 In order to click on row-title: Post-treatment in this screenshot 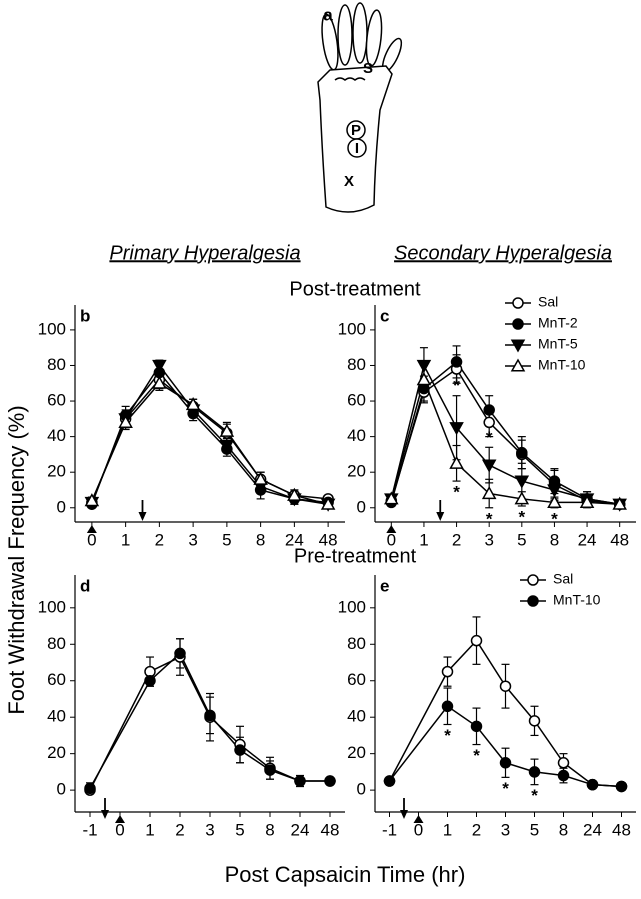, I will do `click(355, 289)`.